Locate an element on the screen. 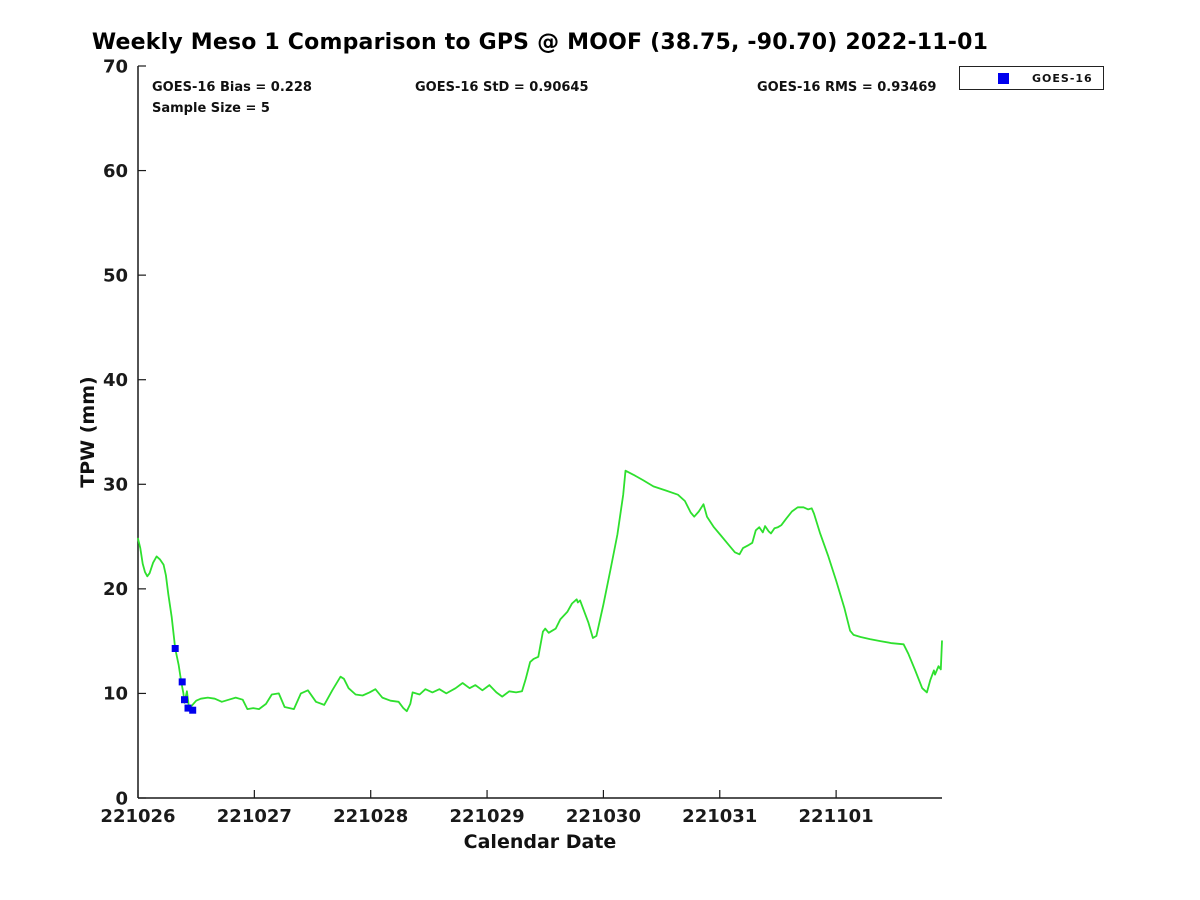  y-tick-label: 0 is located at coordinates (121, 798).